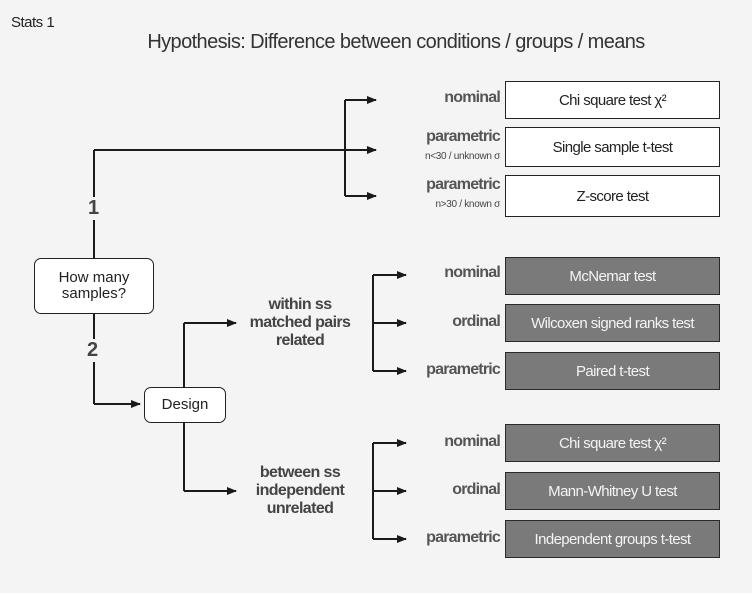 Image resolution: width=752 pixels, height=593 pixels. I want to click on test-name: Wilcoxen signed ranks test, so click(612, 323).